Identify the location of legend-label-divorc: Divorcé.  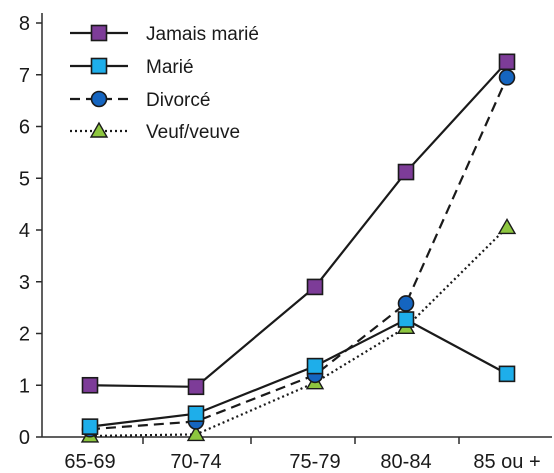
(178, 100).